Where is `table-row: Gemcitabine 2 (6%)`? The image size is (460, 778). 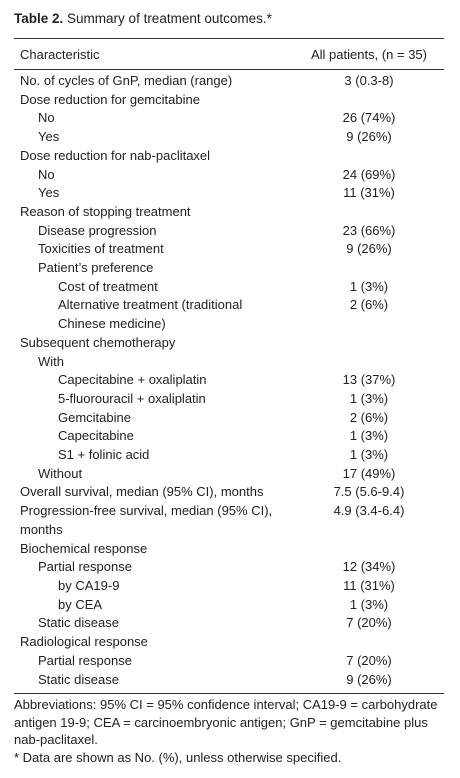 table-row: Gemcitabine 2 (6%) is located at coordinates (229, 418).